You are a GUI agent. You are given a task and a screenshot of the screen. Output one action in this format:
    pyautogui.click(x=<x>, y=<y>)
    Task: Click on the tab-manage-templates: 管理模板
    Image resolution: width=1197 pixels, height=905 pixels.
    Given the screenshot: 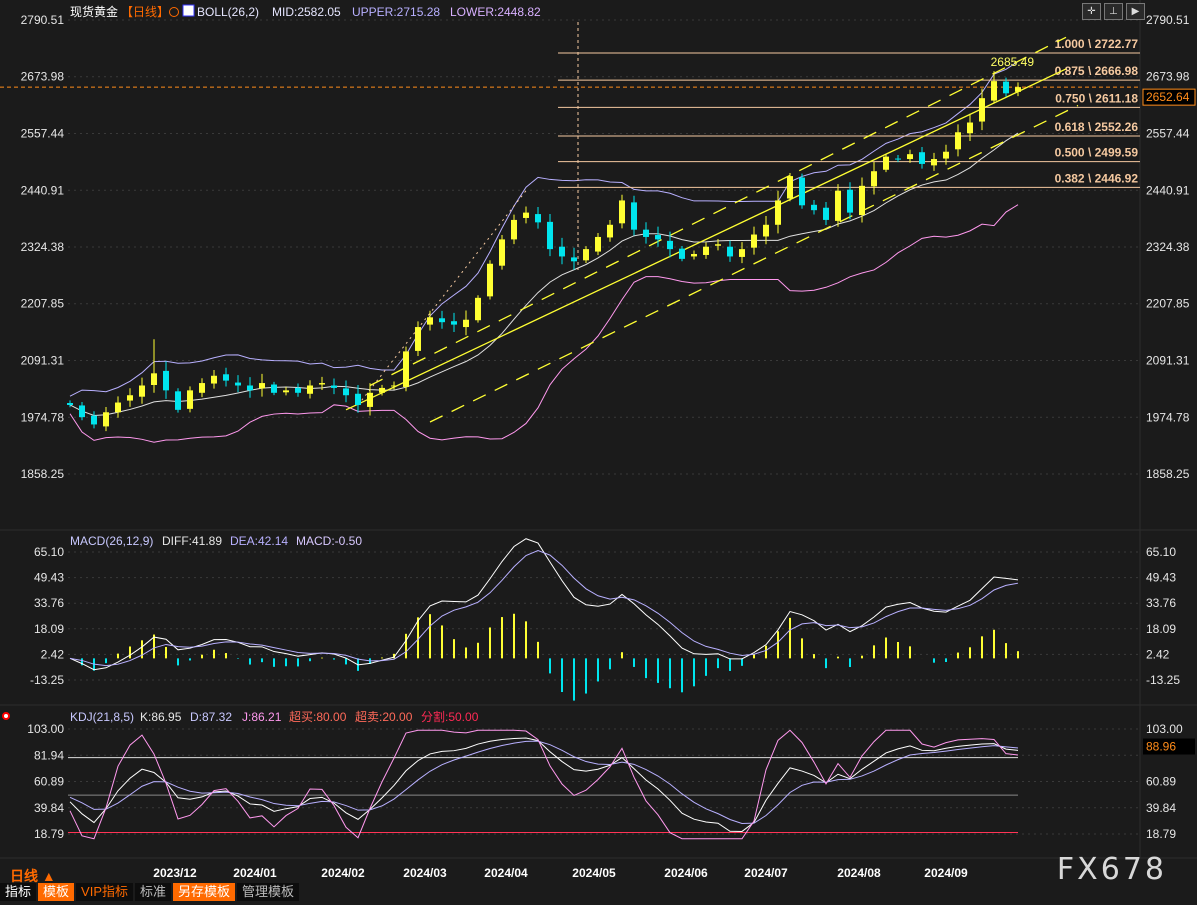 What is the action you would take?
    pyautogui.click(x=268, y=892)
    